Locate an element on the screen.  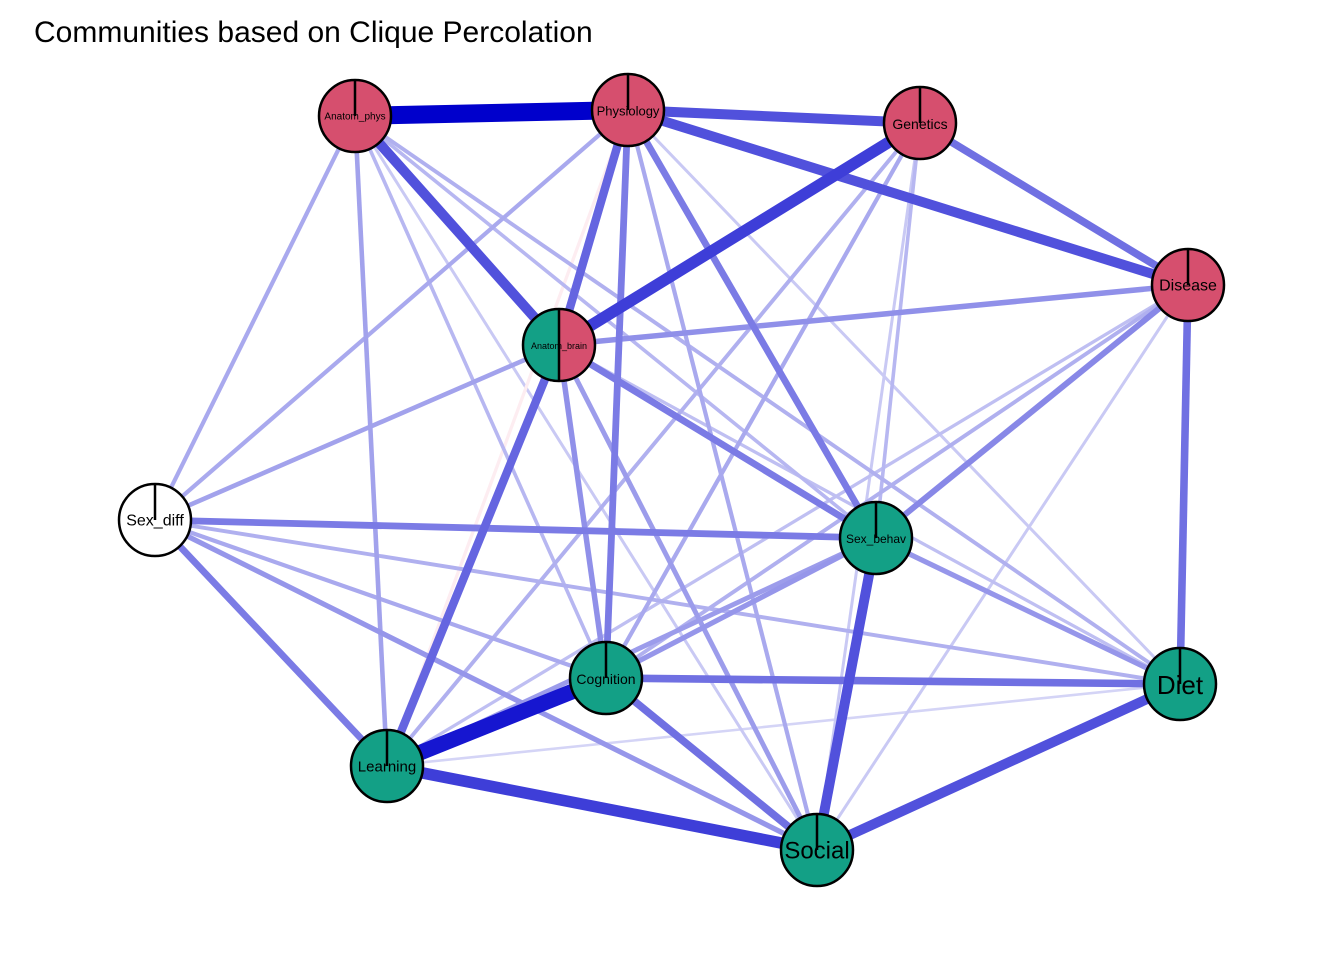
edge-Physiology-Cognition is located at coordinates (617, 394).